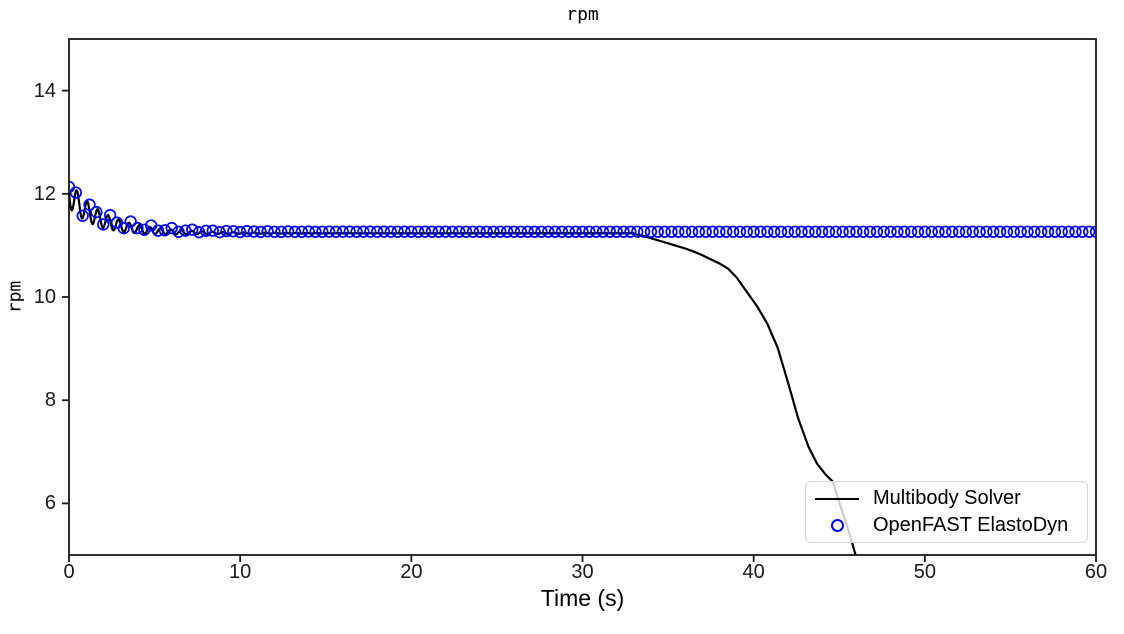 Image resolution: width=1124 pixels, height=634 pixels. I want to click on x-tick-label: 40, so click(753, 572).